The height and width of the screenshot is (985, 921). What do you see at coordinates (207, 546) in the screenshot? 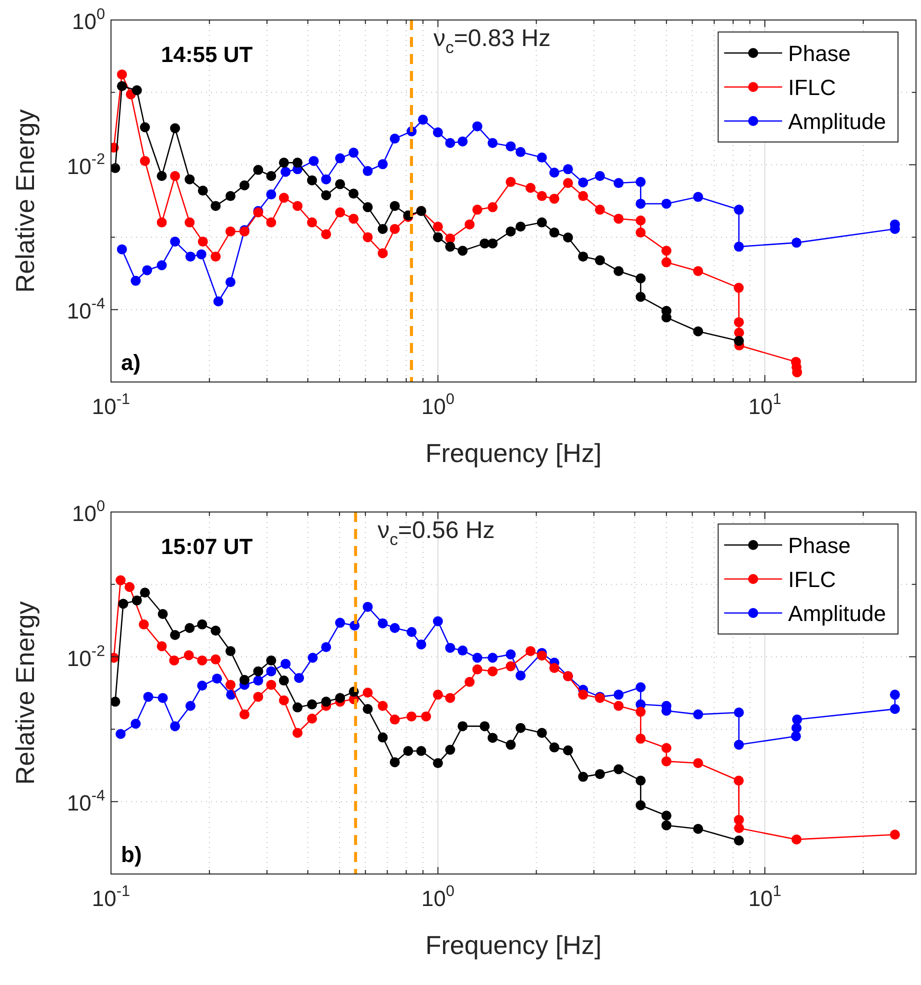
I see `annotation: 15:07 UT` at bounding box center [207, 546].